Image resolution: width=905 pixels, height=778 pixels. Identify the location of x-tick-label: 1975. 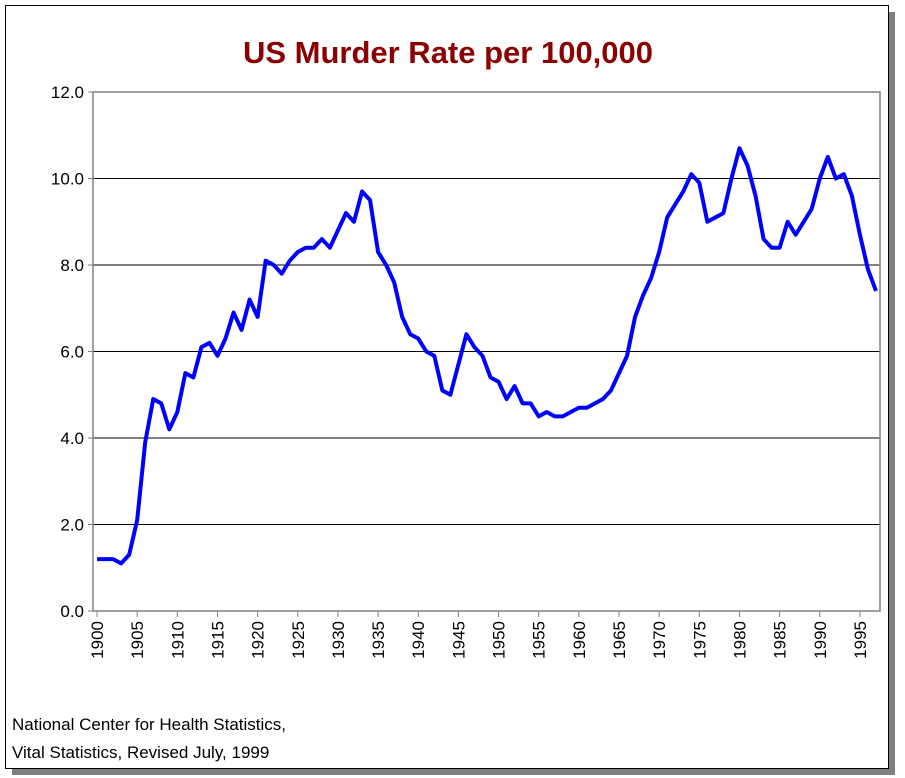
(699, 640).